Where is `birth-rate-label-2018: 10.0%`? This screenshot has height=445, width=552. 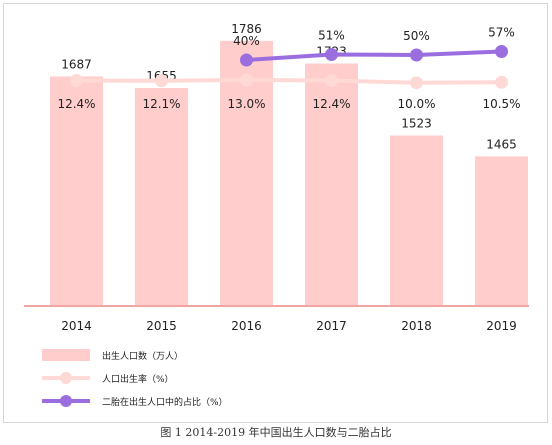 birth-rate-label-2018: 10.0% is located at coordinates (416, 104).